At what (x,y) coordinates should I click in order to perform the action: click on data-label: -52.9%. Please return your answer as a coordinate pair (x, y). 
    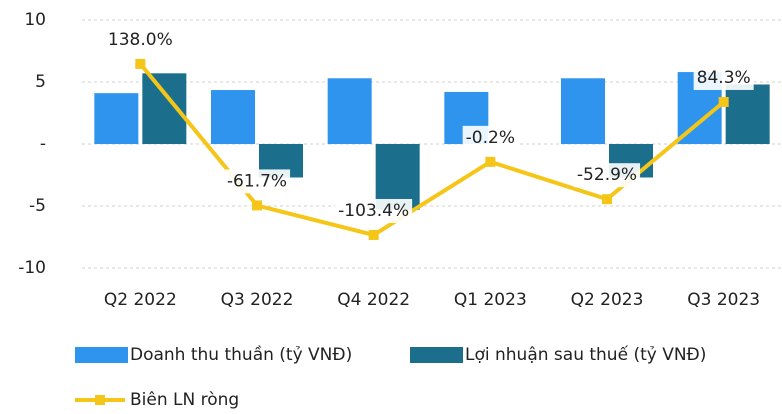
    Looking at the image, I should click on (607, 175).